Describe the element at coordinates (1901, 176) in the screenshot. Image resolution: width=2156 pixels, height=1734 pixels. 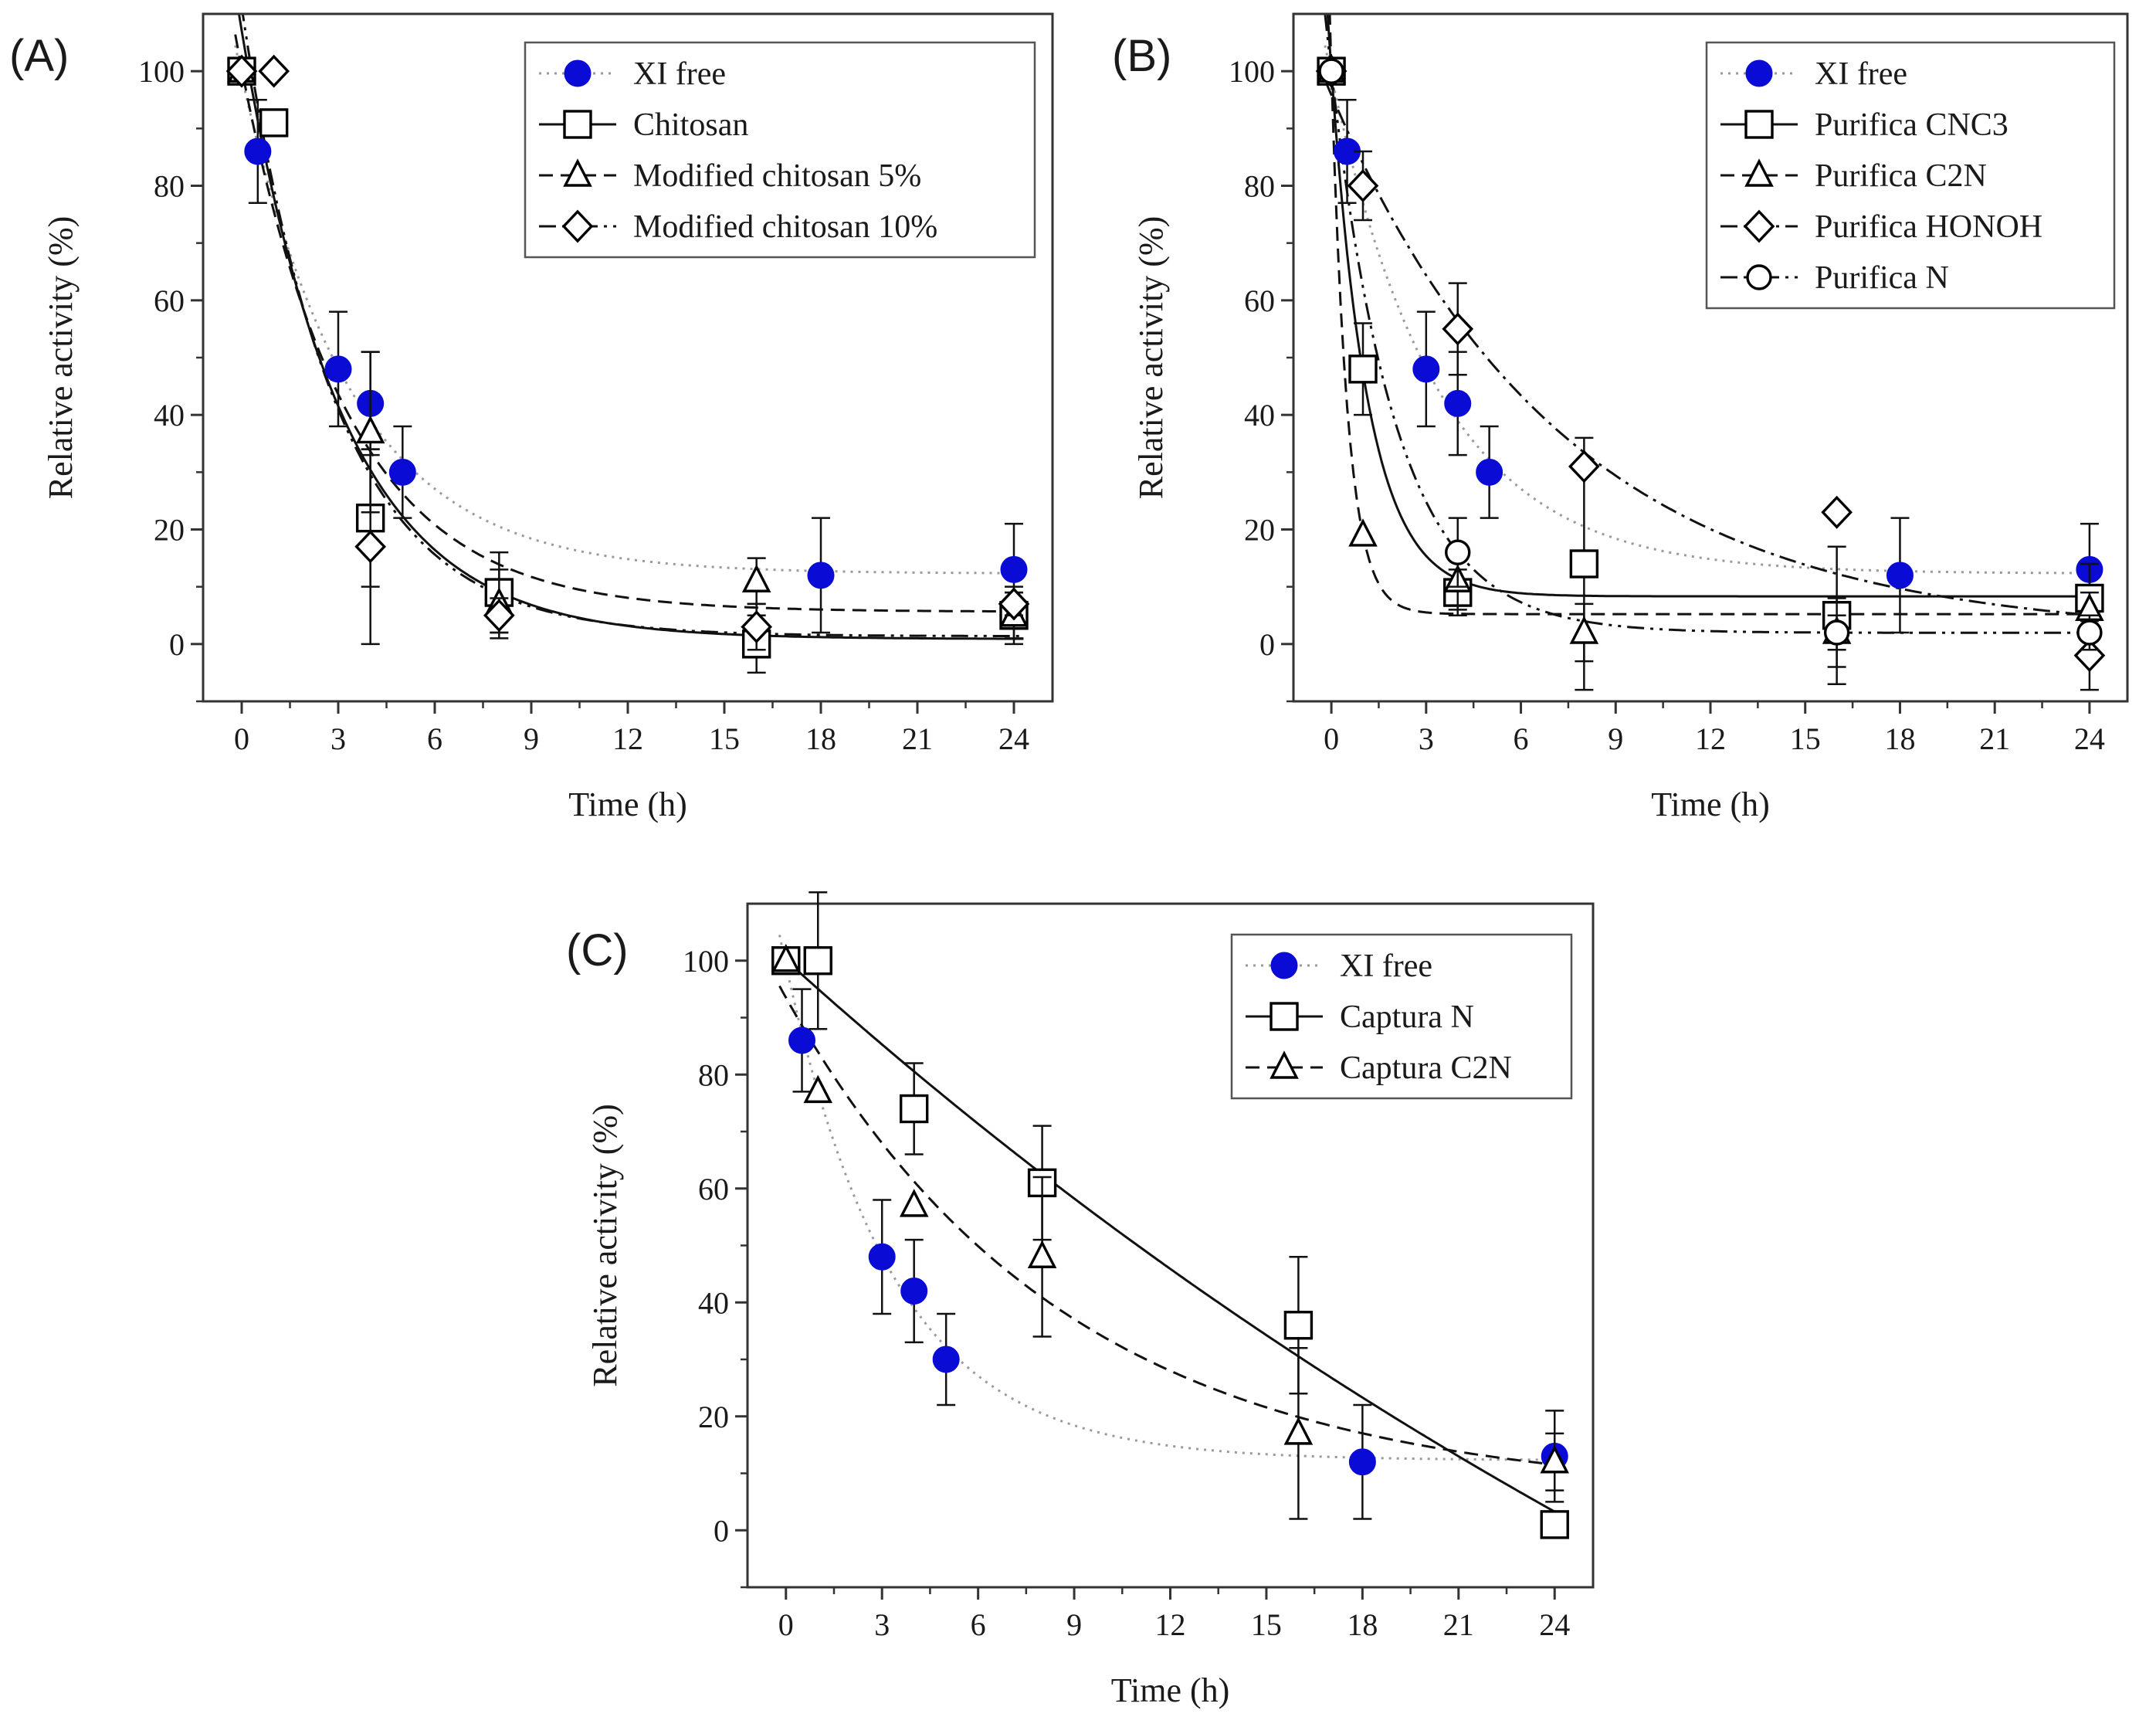
I see `legend-label-purifica-c2n: Purifica C2N` at that location.